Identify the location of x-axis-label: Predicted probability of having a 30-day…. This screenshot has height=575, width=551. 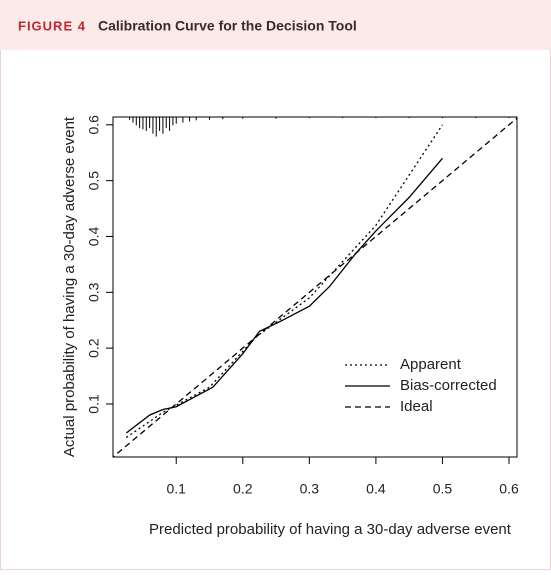
(330, 529).